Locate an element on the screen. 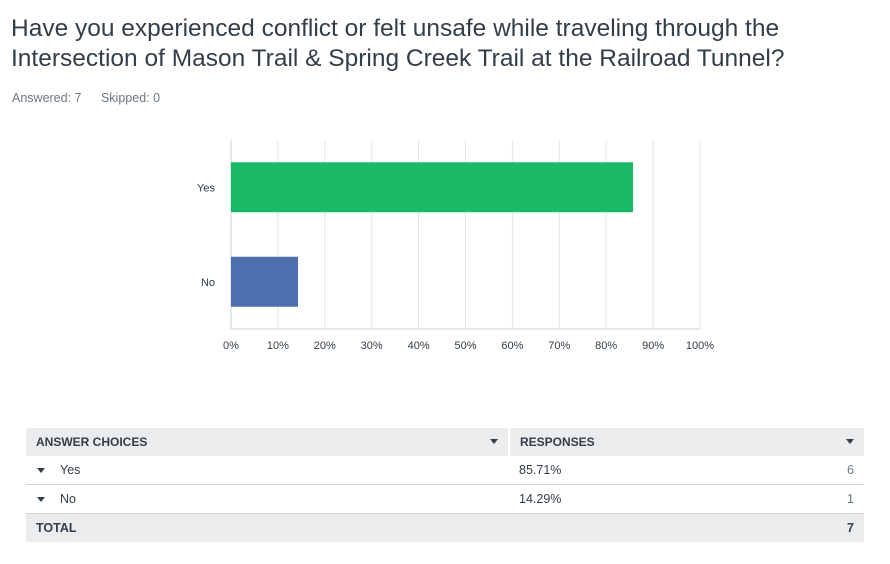 This screenshot has width=890, height=564. answer-choices-header: ANSWER CHOICES is located at coordinates (268, 442).